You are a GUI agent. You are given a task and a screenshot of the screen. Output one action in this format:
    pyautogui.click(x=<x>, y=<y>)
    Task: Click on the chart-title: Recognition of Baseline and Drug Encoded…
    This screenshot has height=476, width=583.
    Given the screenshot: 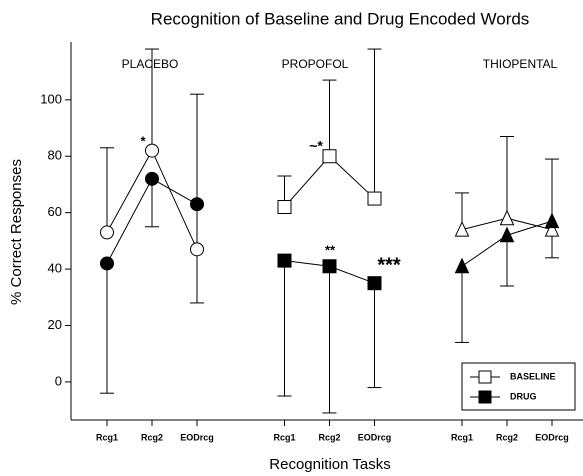 What is the action you would take?
    pyautogui.click(x=340, y=18)
    